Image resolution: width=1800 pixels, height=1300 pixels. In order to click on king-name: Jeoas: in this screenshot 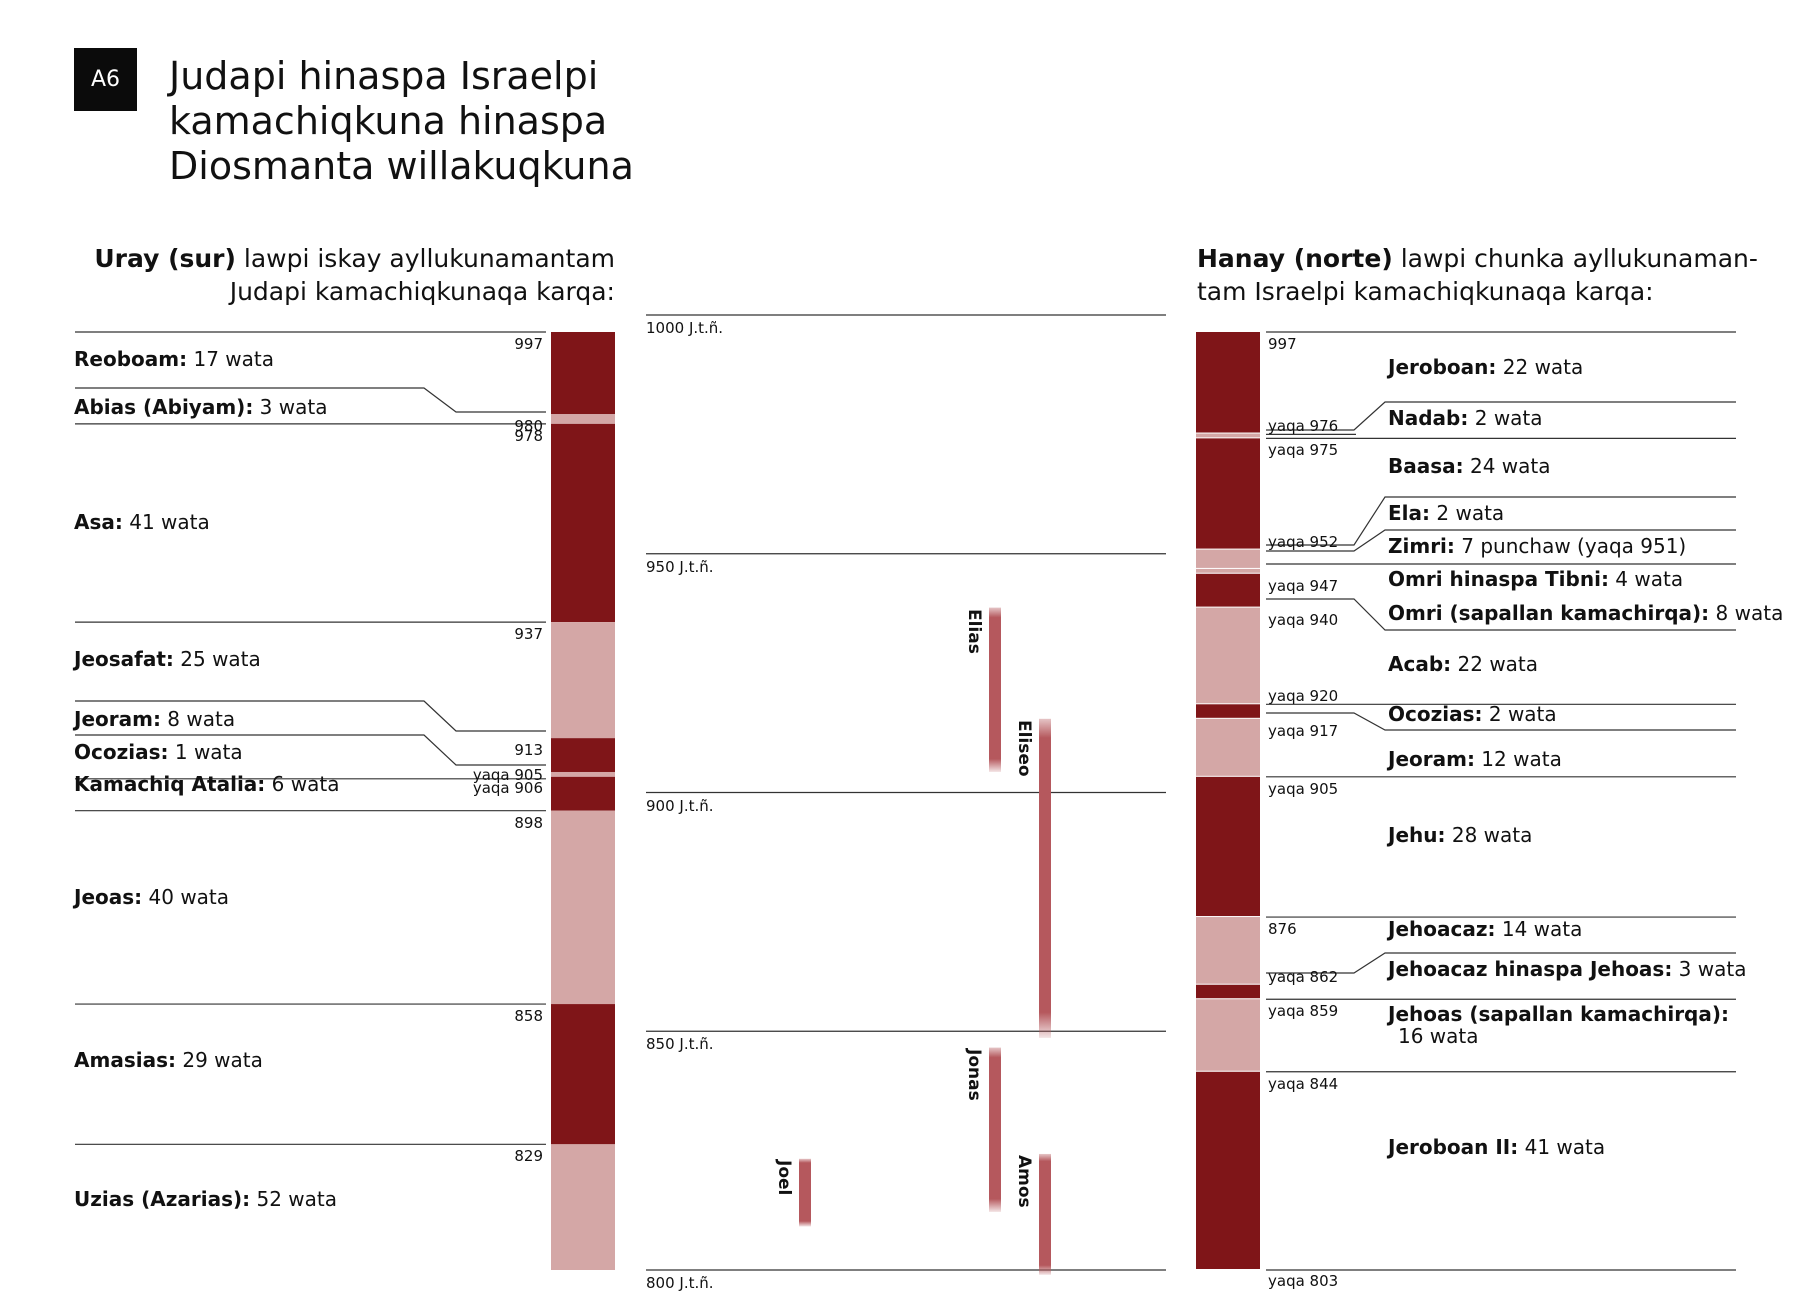, I will do `click(108, 897)`.